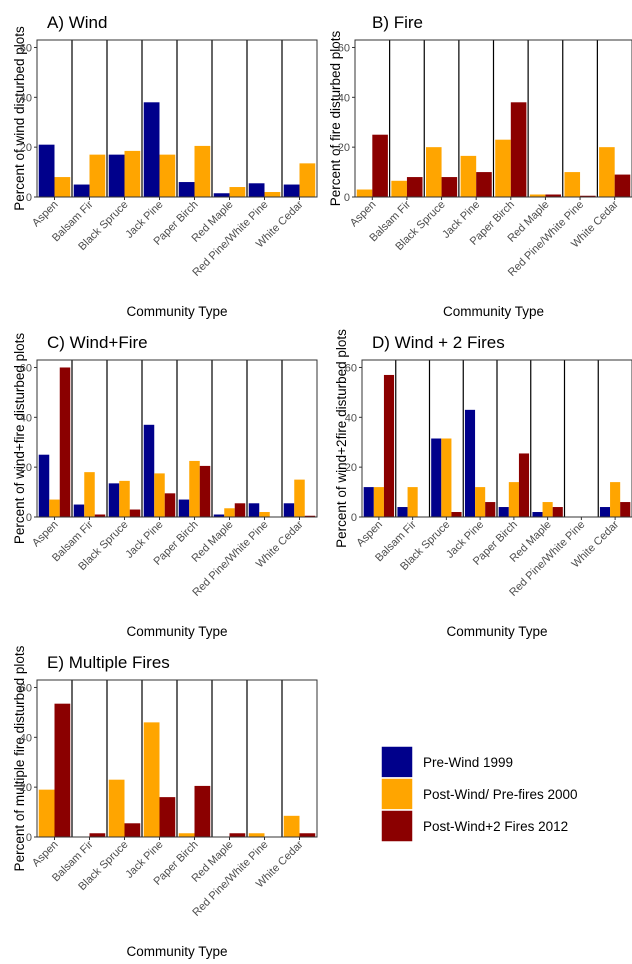 This screenshot has width=632, height=964. What do you see at coordinates (97, 342) in the screenshot?
I see `panel-title: C) Wind+Fire` at bounding box center [97, 342].